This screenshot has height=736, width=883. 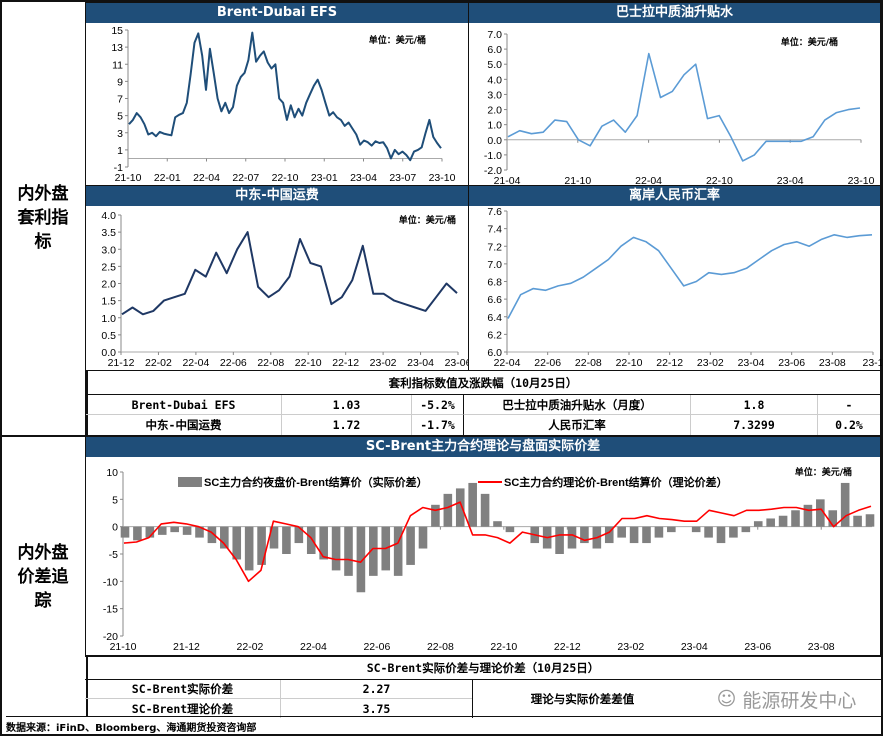 I want to click on y-tick-label: 9, so click(x=120, y=82).